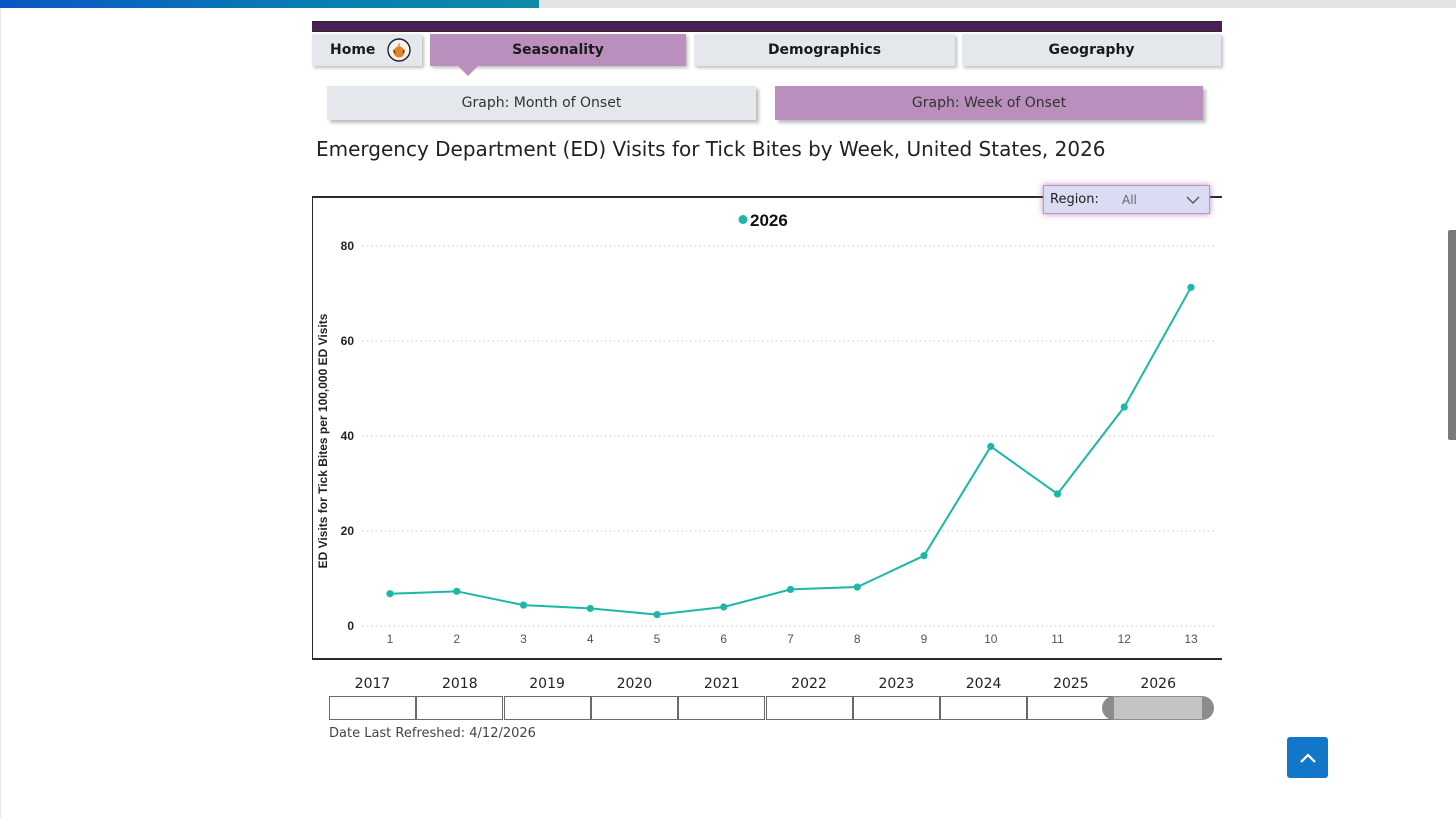 Image resolution: width=1456 pixels, height=818 pixels. What do you see at coordinates (924, 639) in the screenshot?
I see `x-tick-label: 9` at bounding box center [924, 639].